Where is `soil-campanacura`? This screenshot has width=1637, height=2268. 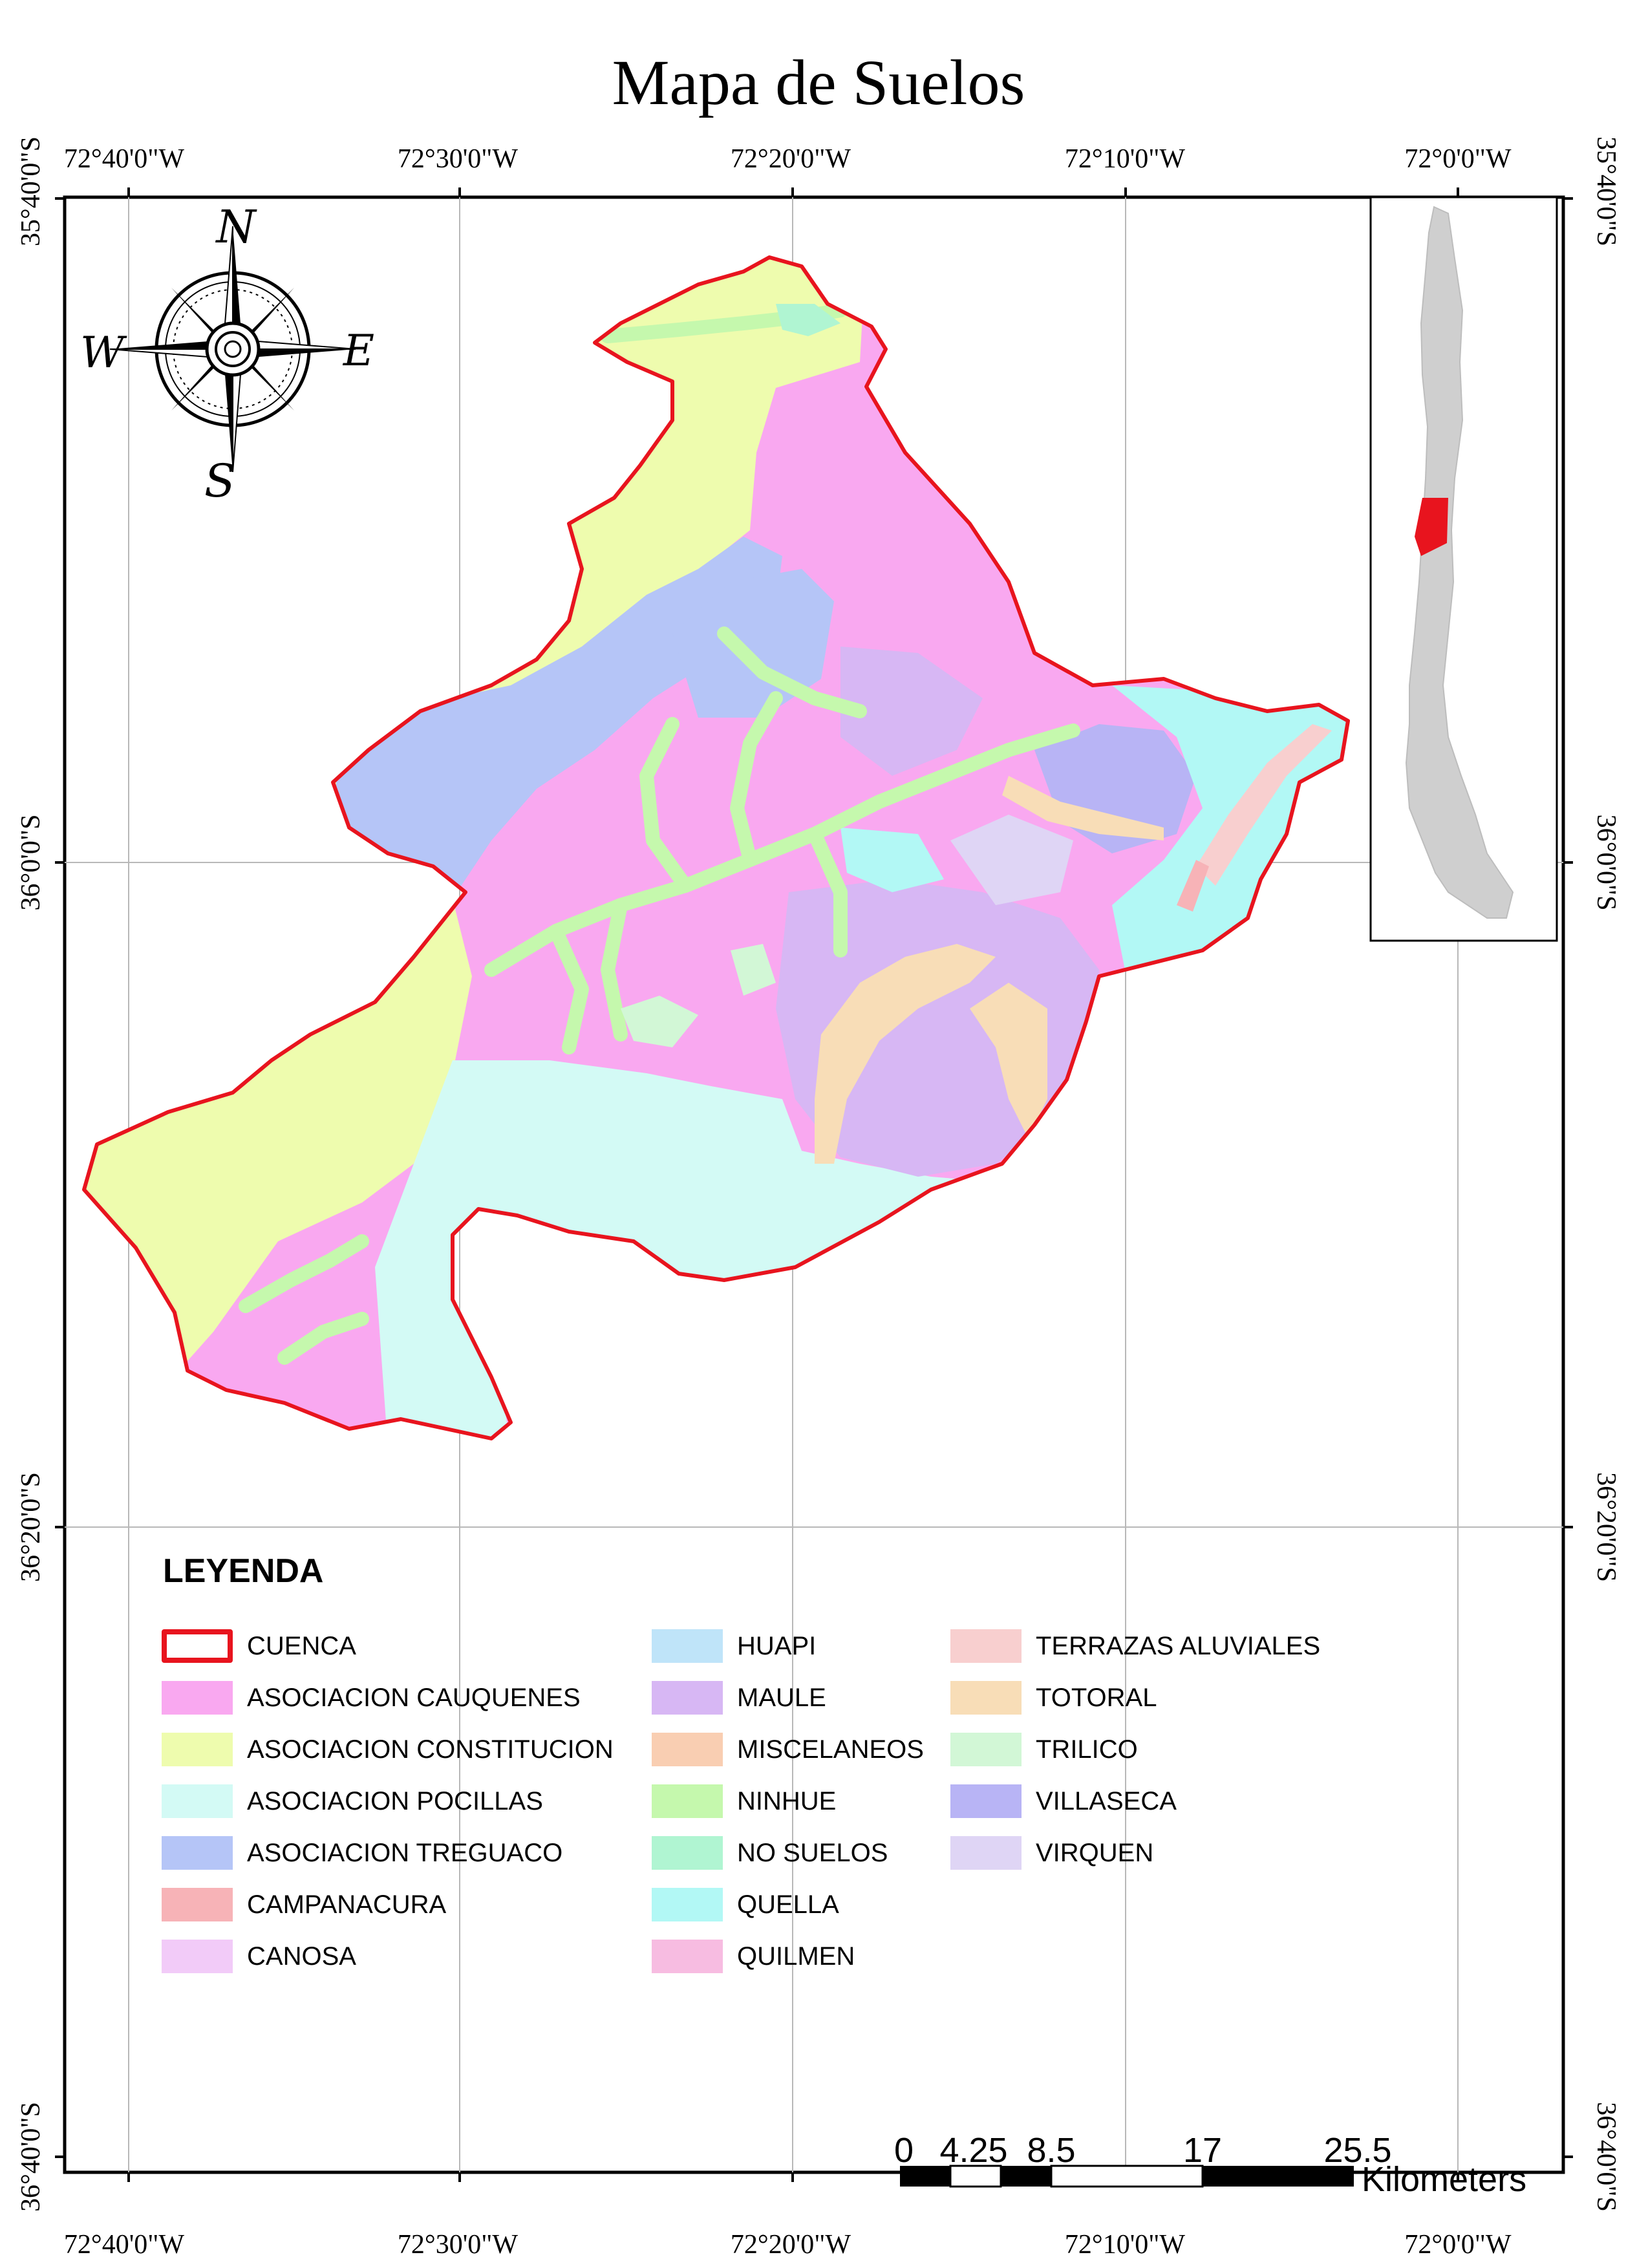 soil-campanacura is located at coordinates (1193, 886).